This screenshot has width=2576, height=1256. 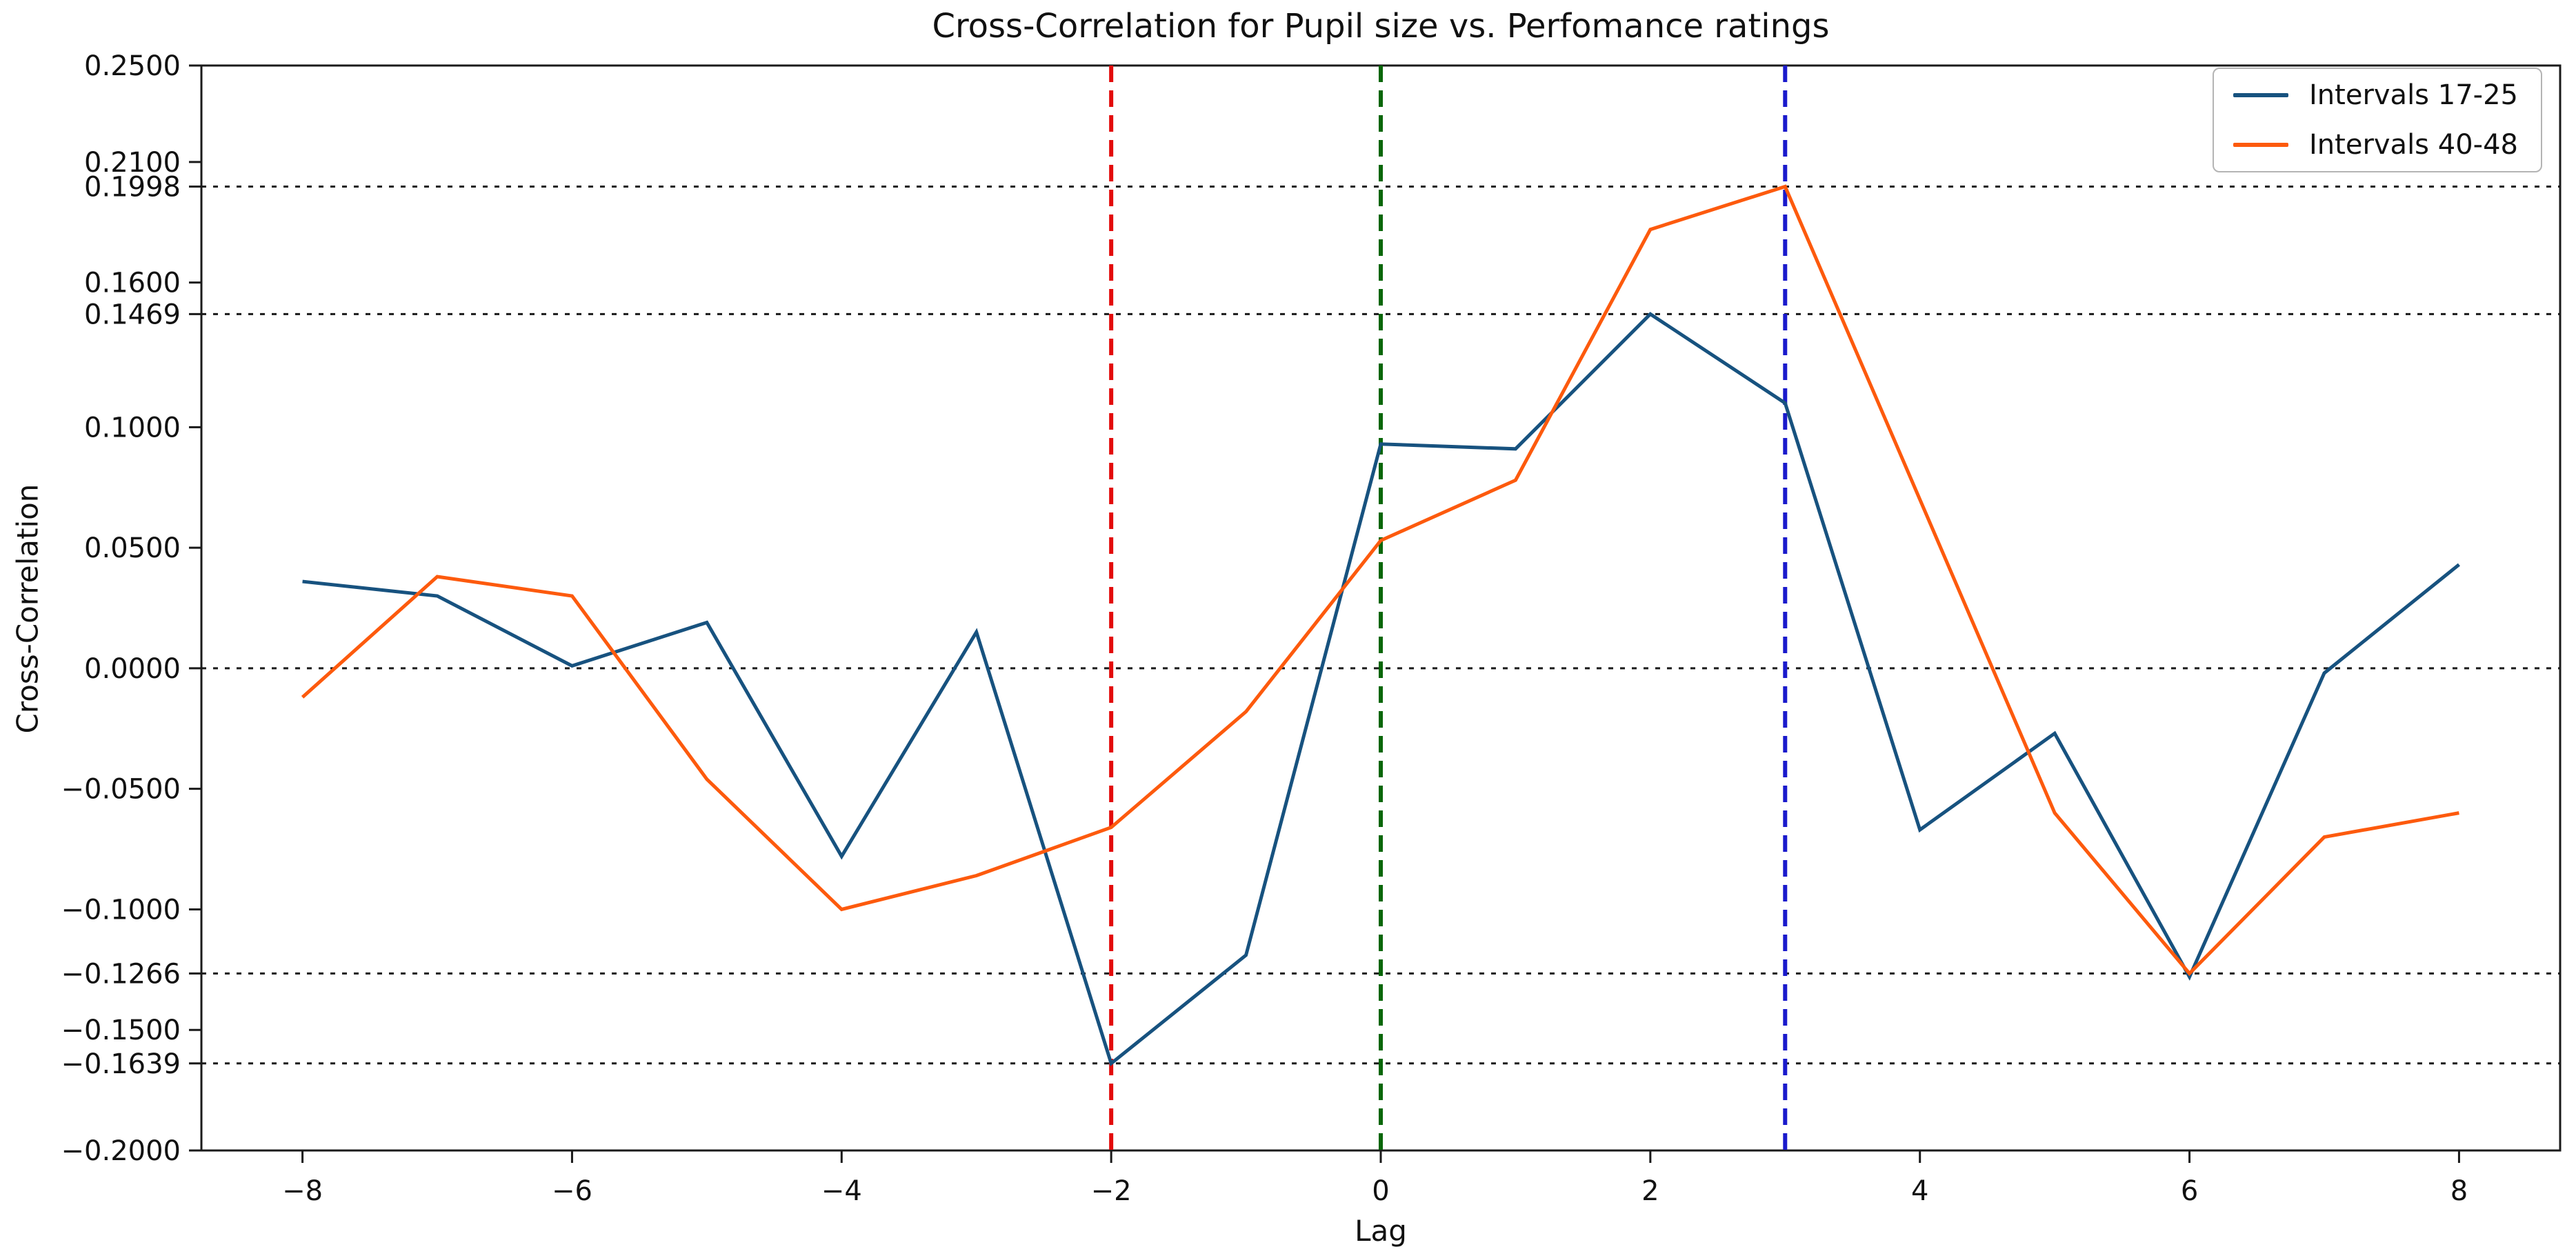 I want to click on y-tick-label: 0.1000, so click(x=132, y=427).